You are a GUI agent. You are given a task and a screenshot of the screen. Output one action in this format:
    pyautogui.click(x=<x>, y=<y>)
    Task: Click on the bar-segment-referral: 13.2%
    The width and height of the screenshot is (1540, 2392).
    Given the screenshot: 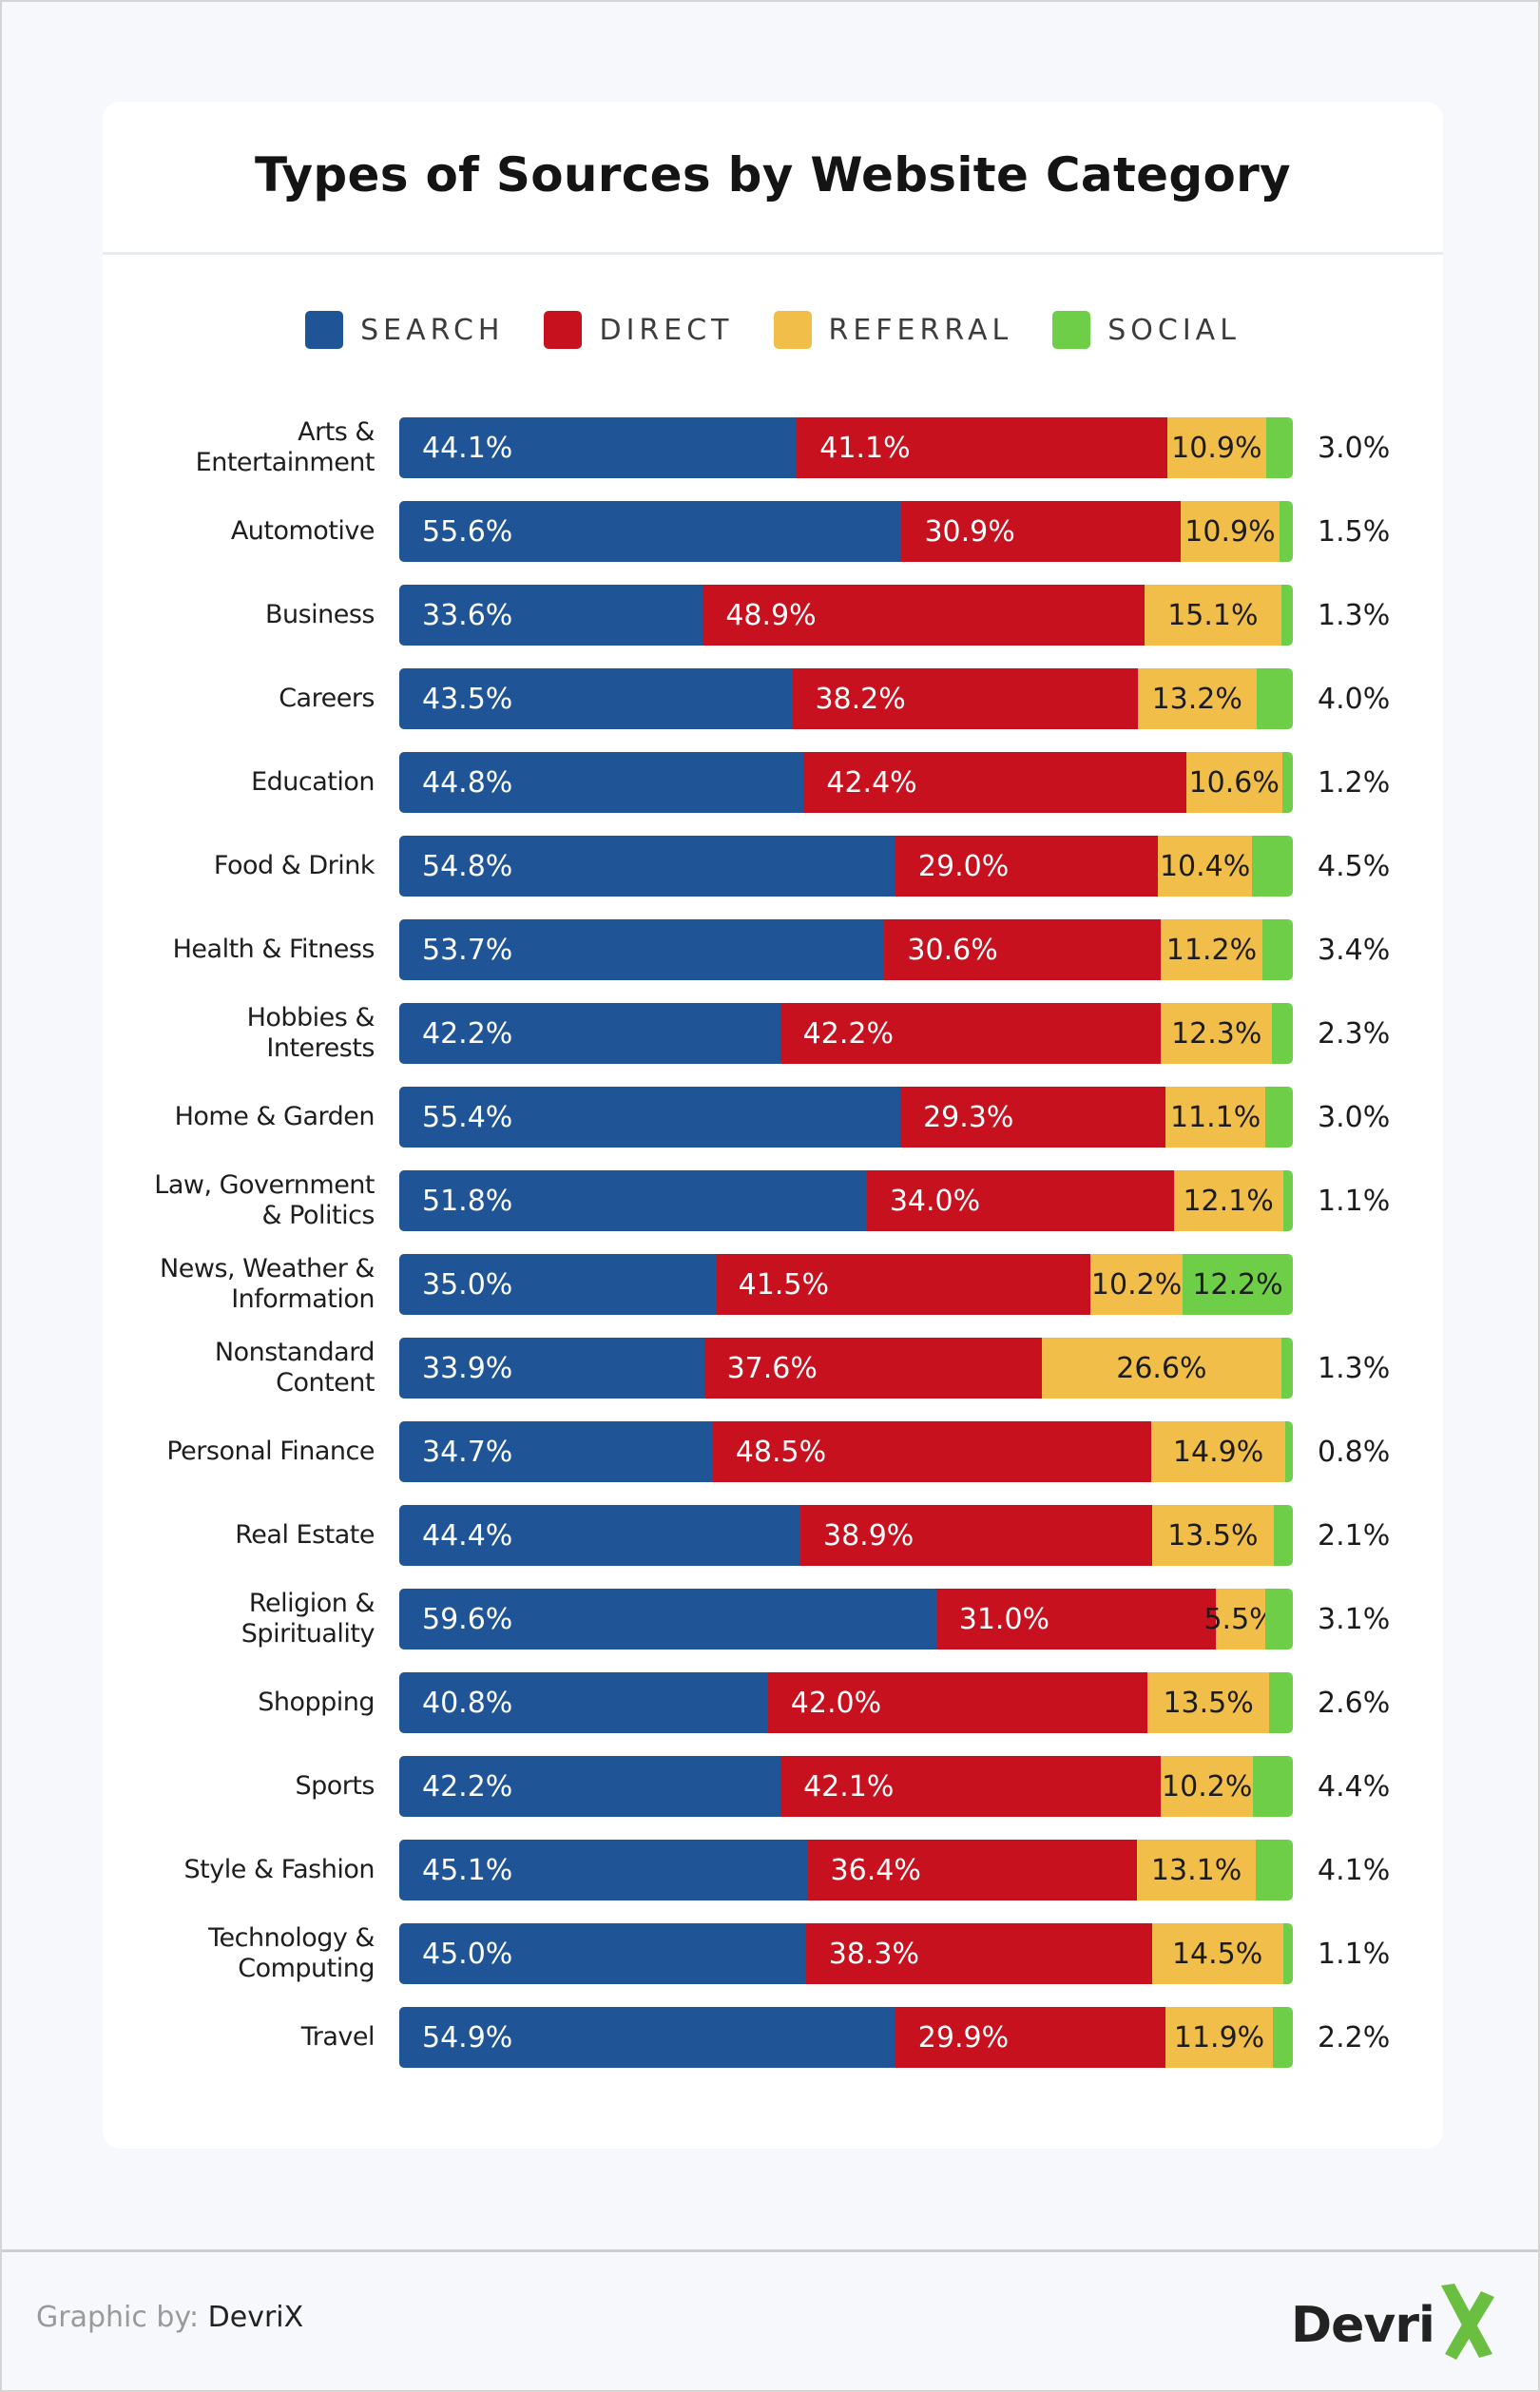 What is the action you would take?
    pyautogui.click(x=1197, y=699)
    